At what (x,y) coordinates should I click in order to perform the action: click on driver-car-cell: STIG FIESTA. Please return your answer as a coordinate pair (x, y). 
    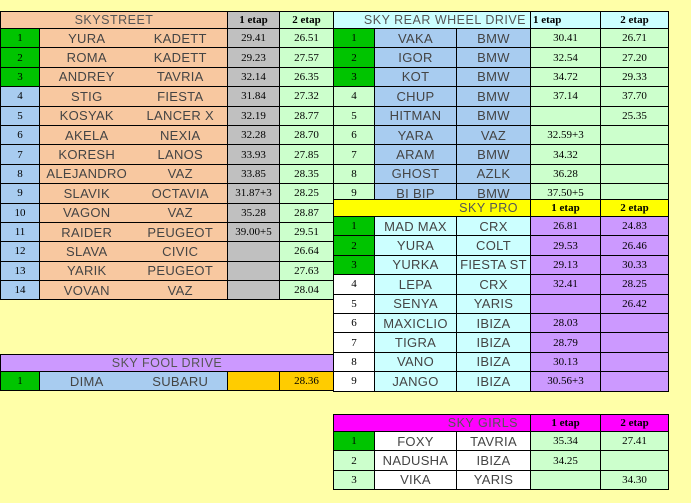
    Looking at the image, I should click on (133, 96).